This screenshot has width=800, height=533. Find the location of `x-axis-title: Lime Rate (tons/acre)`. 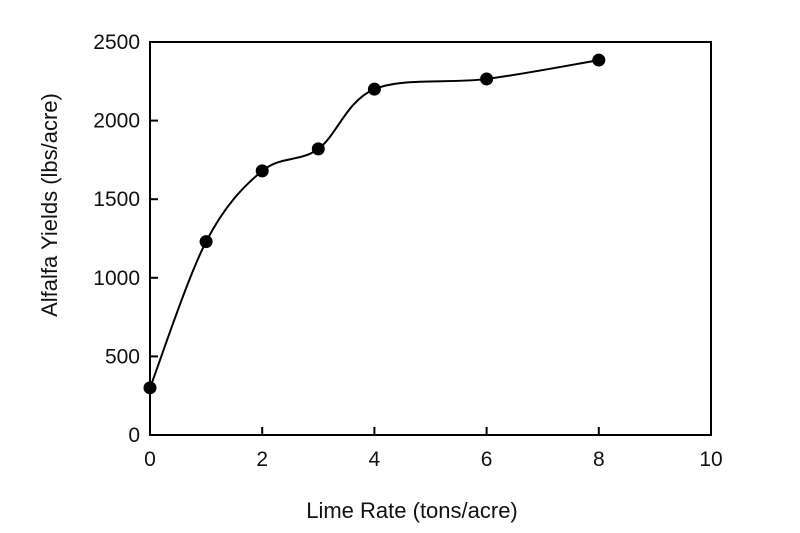

x-axis-title: Lime Rate (tons/acre) is located at coordinates (412, 510).